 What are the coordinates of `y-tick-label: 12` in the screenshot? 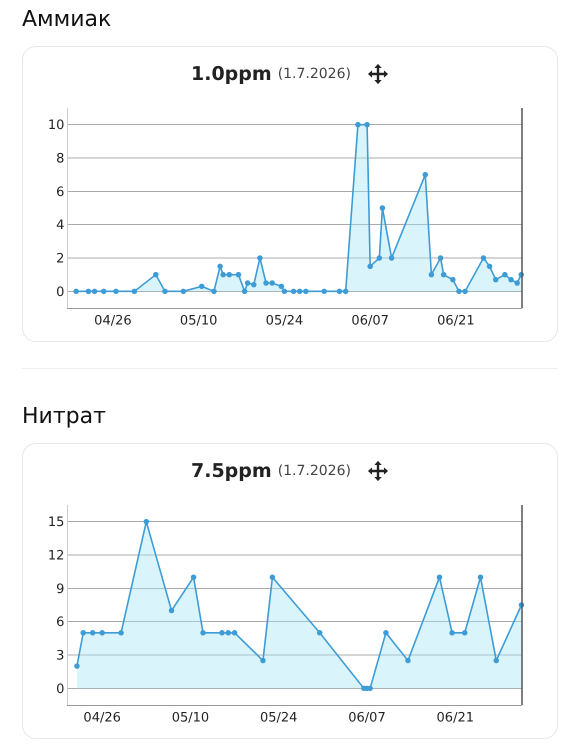 It's located at (56, 556).